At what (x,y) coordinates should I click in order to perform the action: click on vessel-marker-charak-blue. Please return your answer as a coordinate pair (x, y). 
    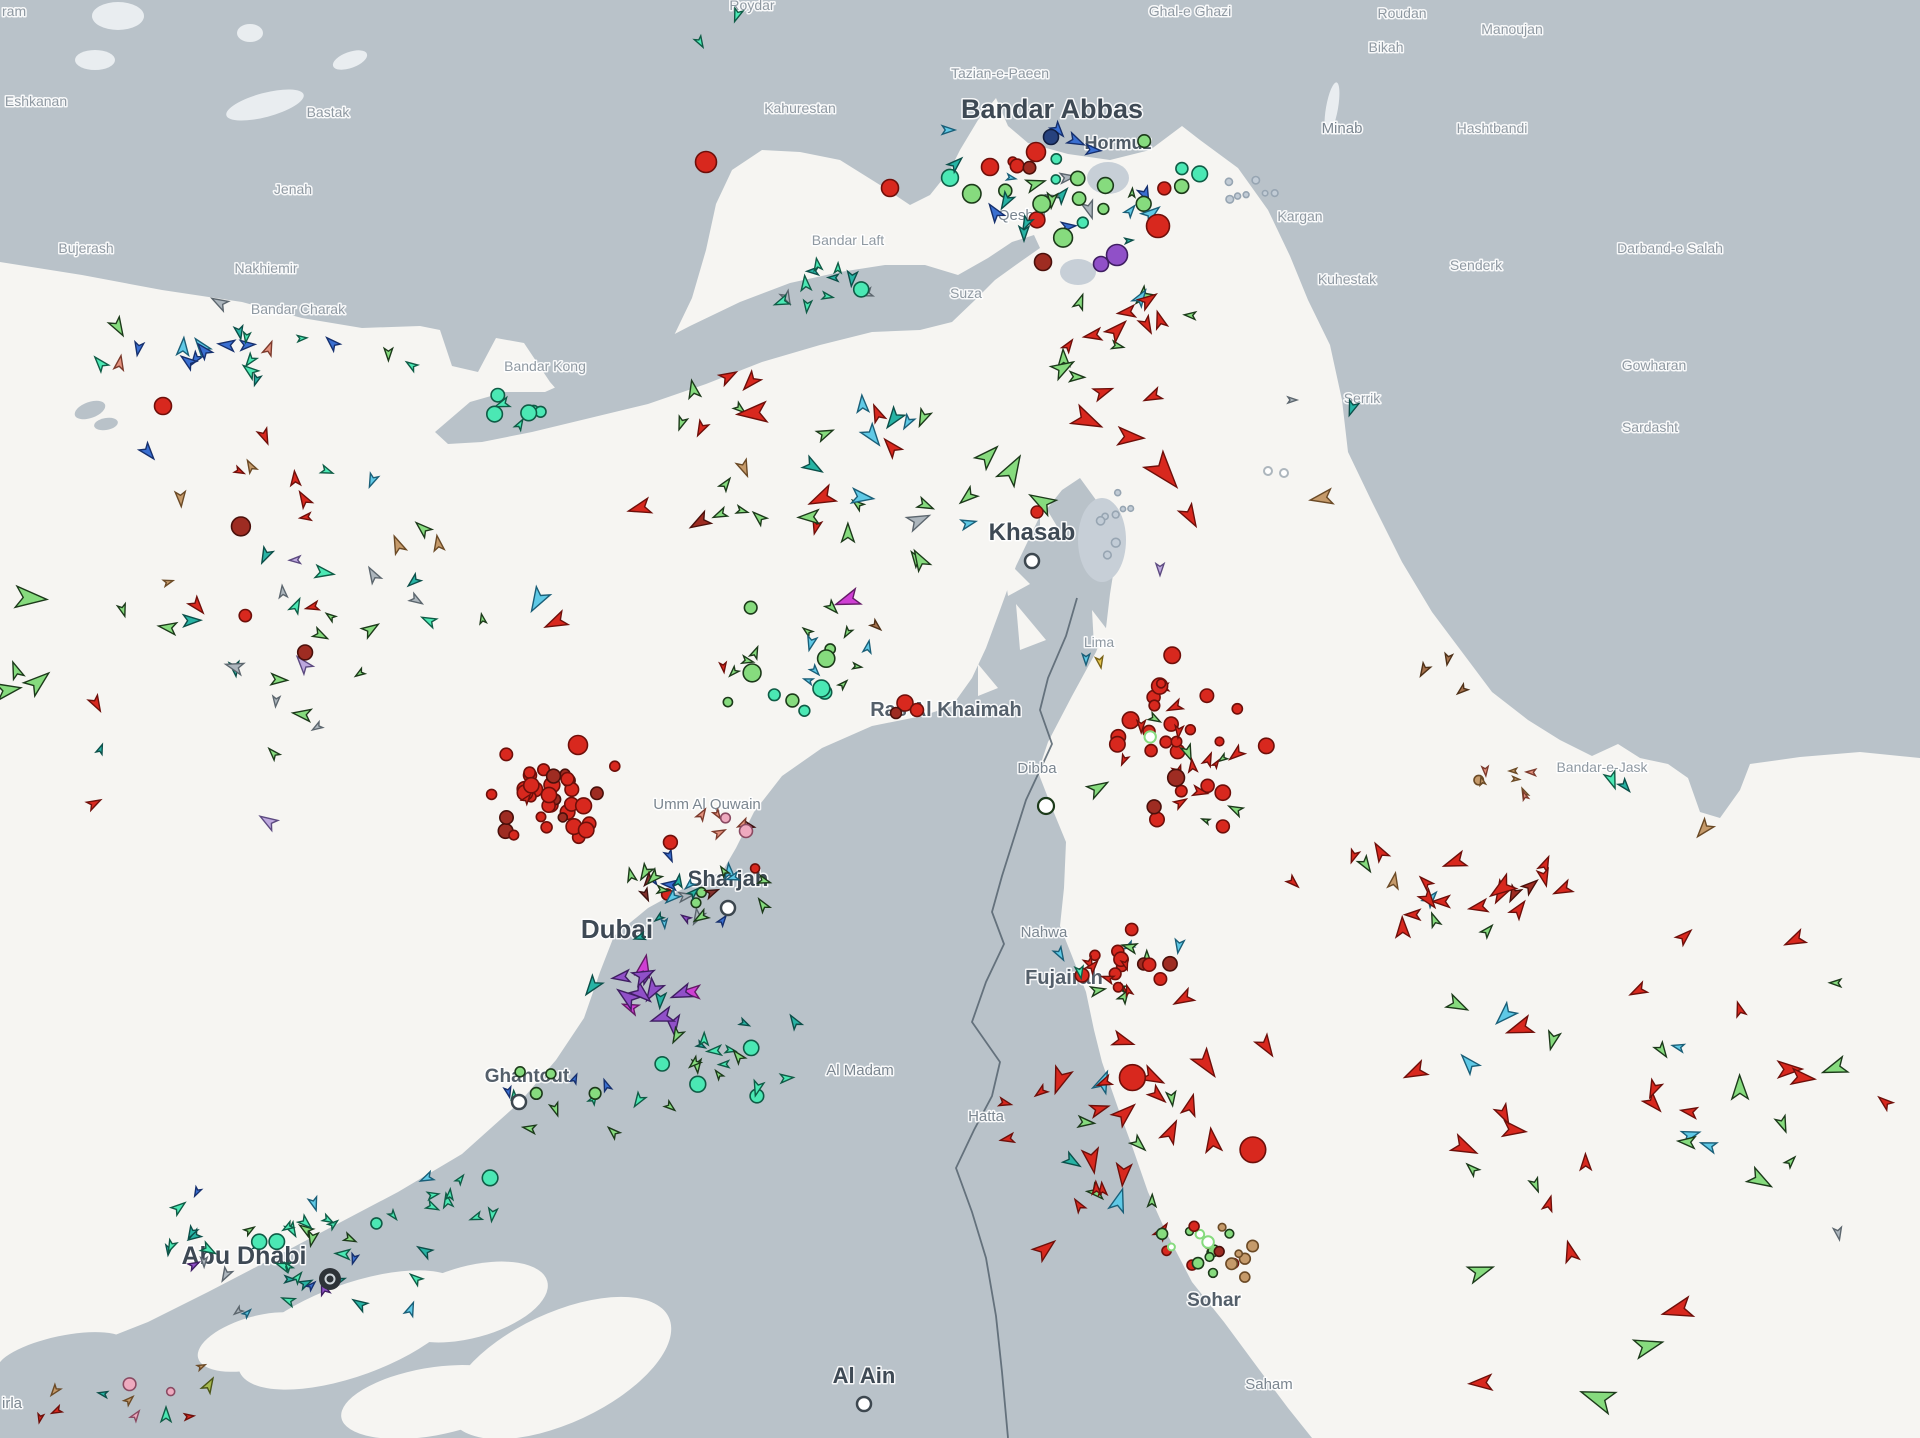
    Looking at the image, I should click on (182, 346).